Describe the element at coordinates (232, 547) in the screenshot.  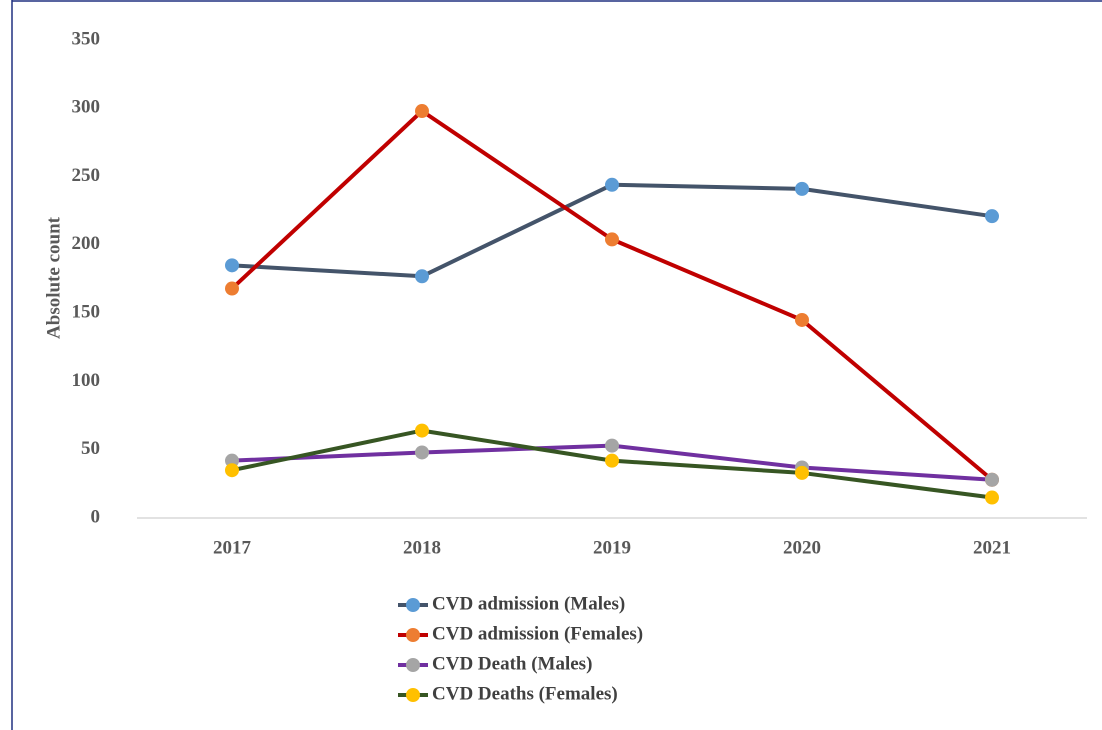
I see `x-tick-label: 2017` at that location.